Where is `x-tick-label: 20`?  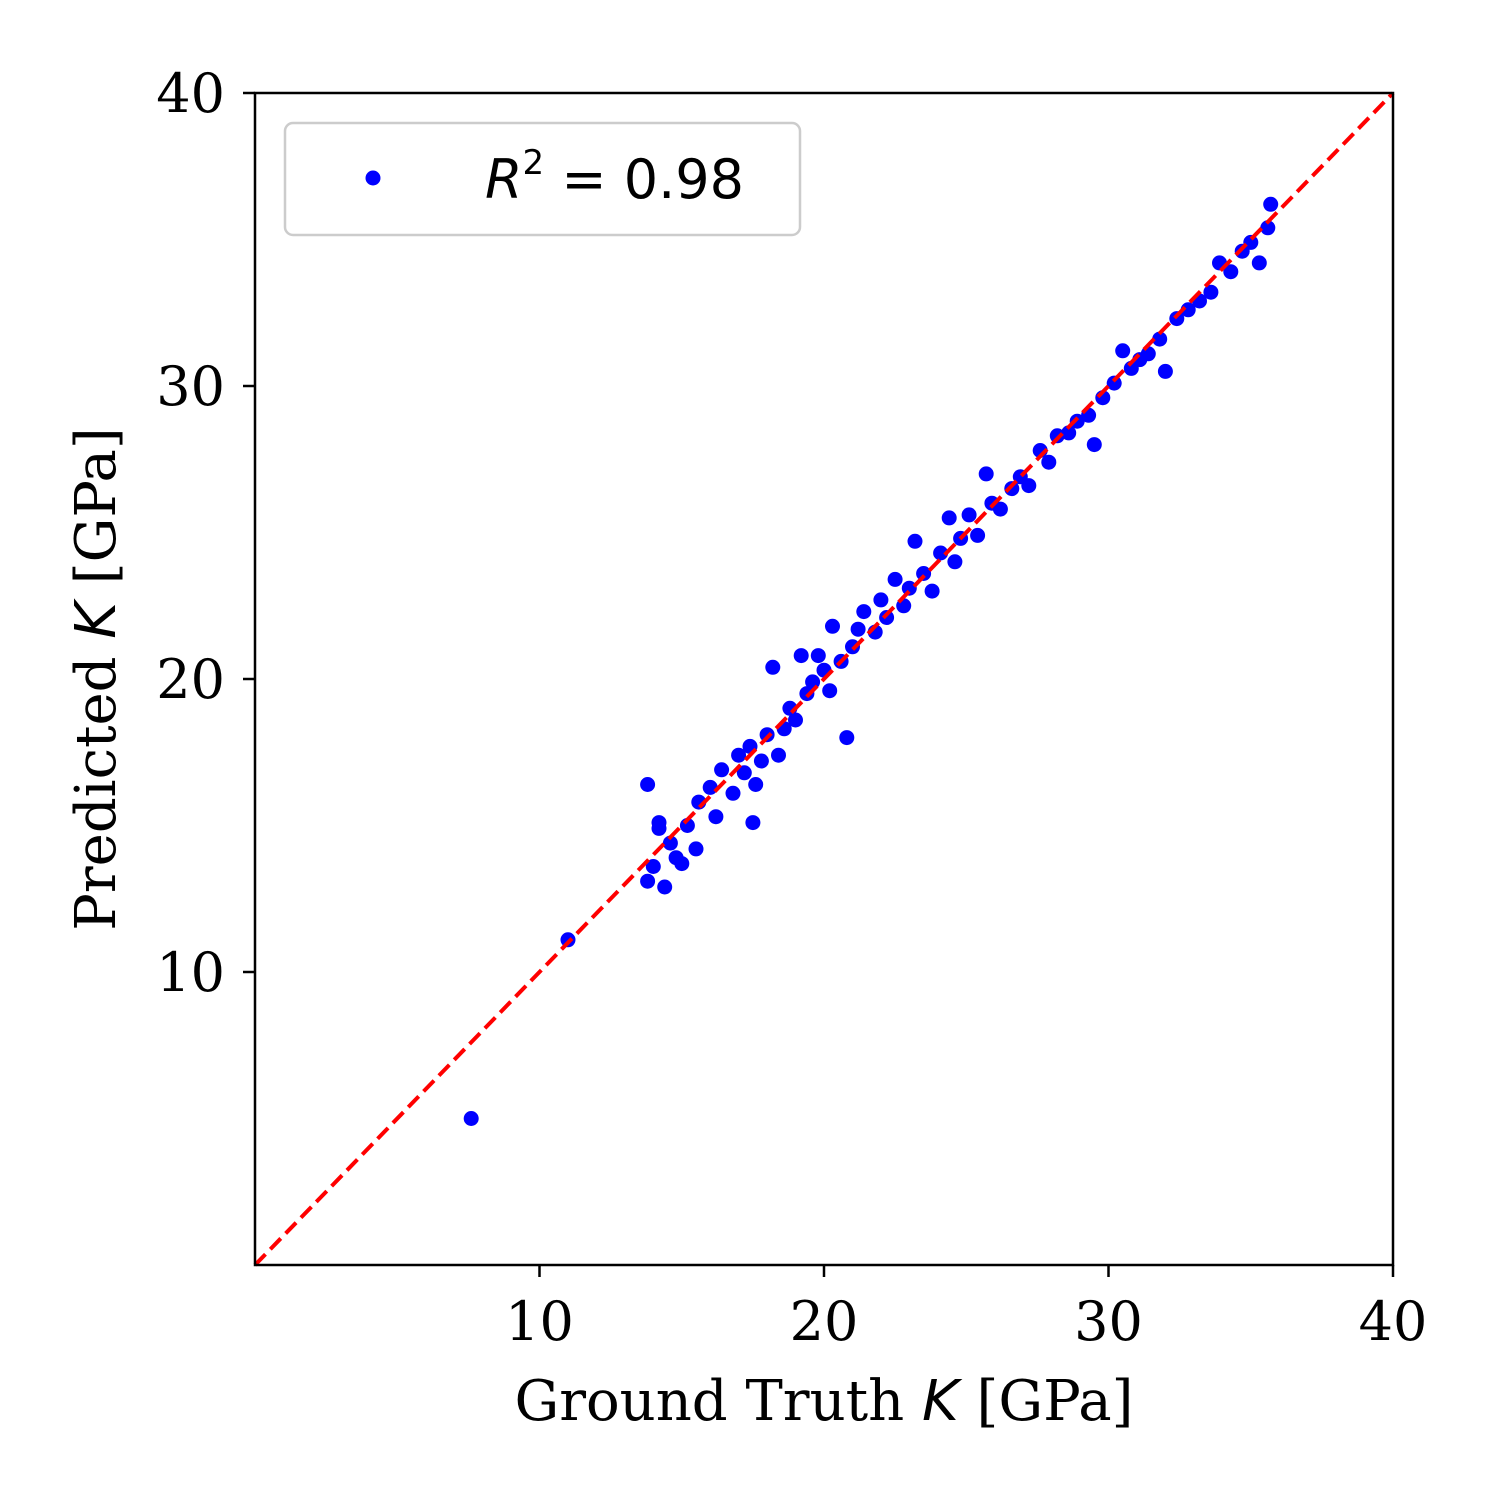 x-tick-label: 20 is located at coordinates (824, 1321).